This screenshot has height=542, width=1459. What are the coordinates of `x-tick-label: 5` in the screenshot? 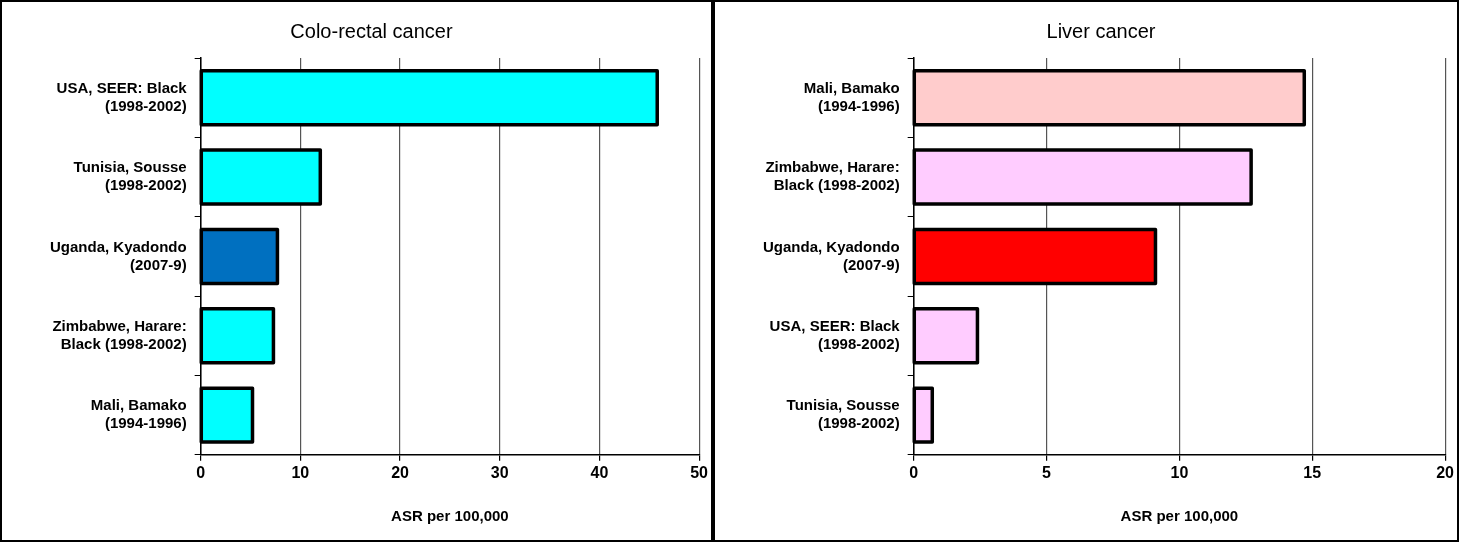 It's located at (1047, 472).